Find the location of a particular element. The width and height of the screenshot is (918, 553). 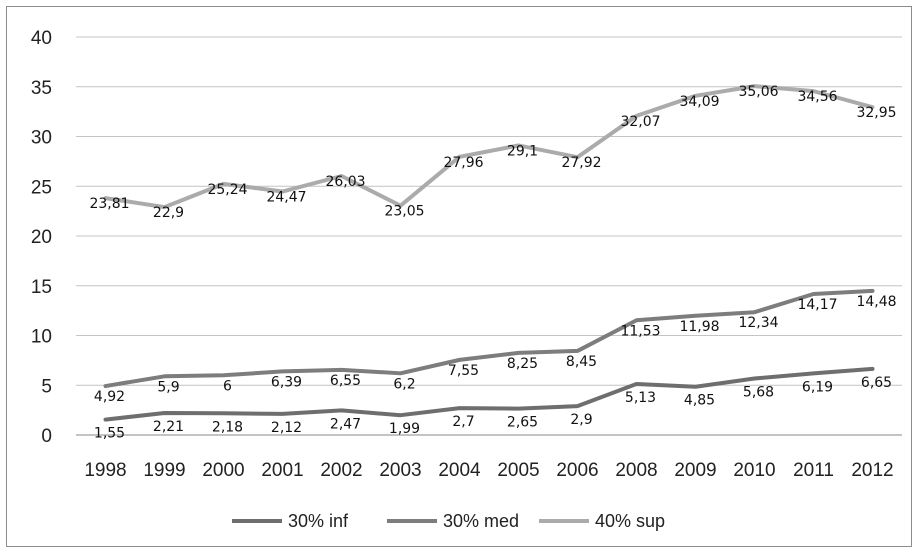

data-label: 2,12 is located at coordinates (286, 428).